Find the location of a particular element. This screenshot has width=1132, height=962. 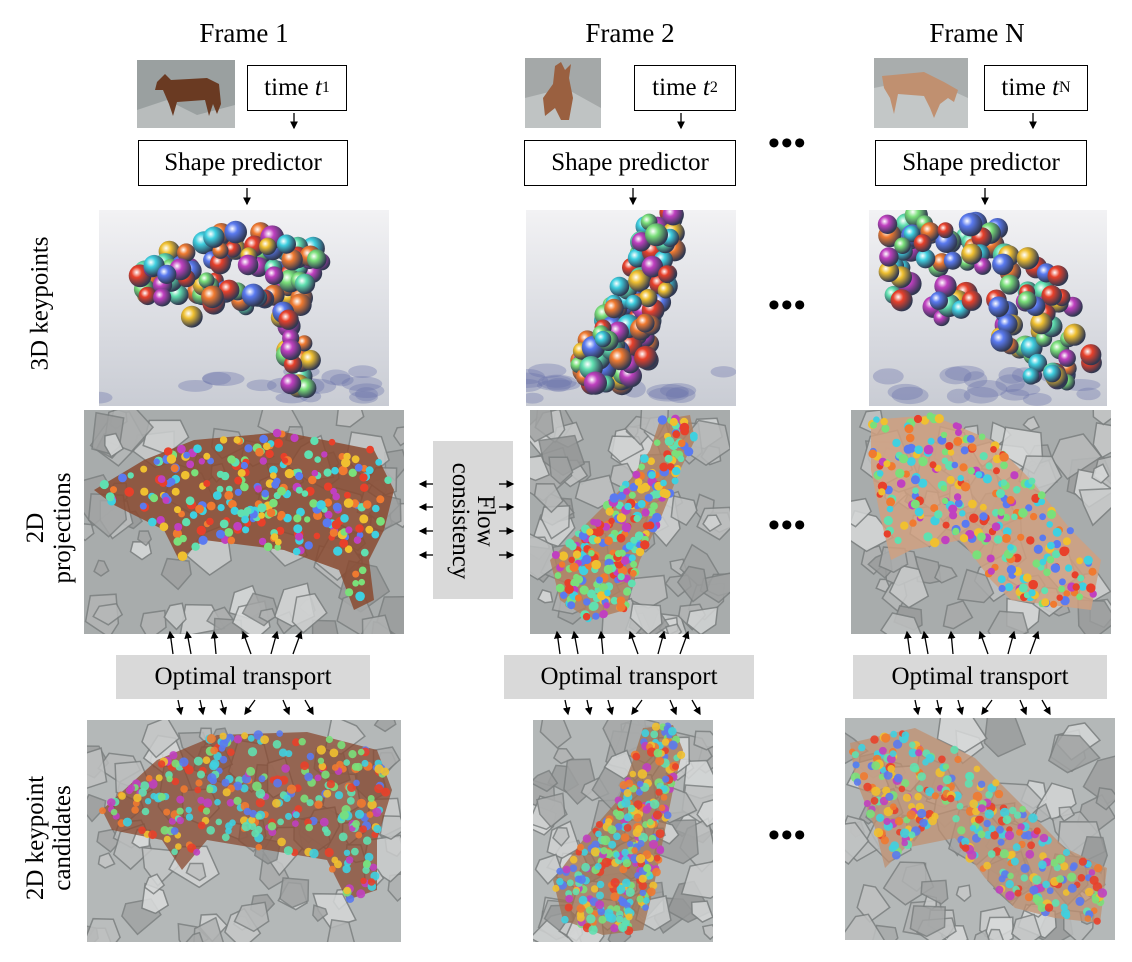

frame-1-2d-projections-image is located at coordinates (244, 522).